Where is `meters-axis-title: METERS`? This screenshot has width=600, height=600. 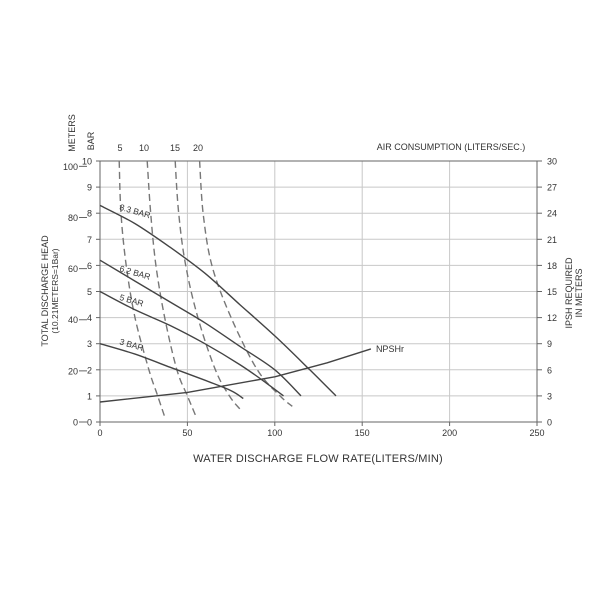
meters-axis-title: METERS is located at coordinates (72, 133).